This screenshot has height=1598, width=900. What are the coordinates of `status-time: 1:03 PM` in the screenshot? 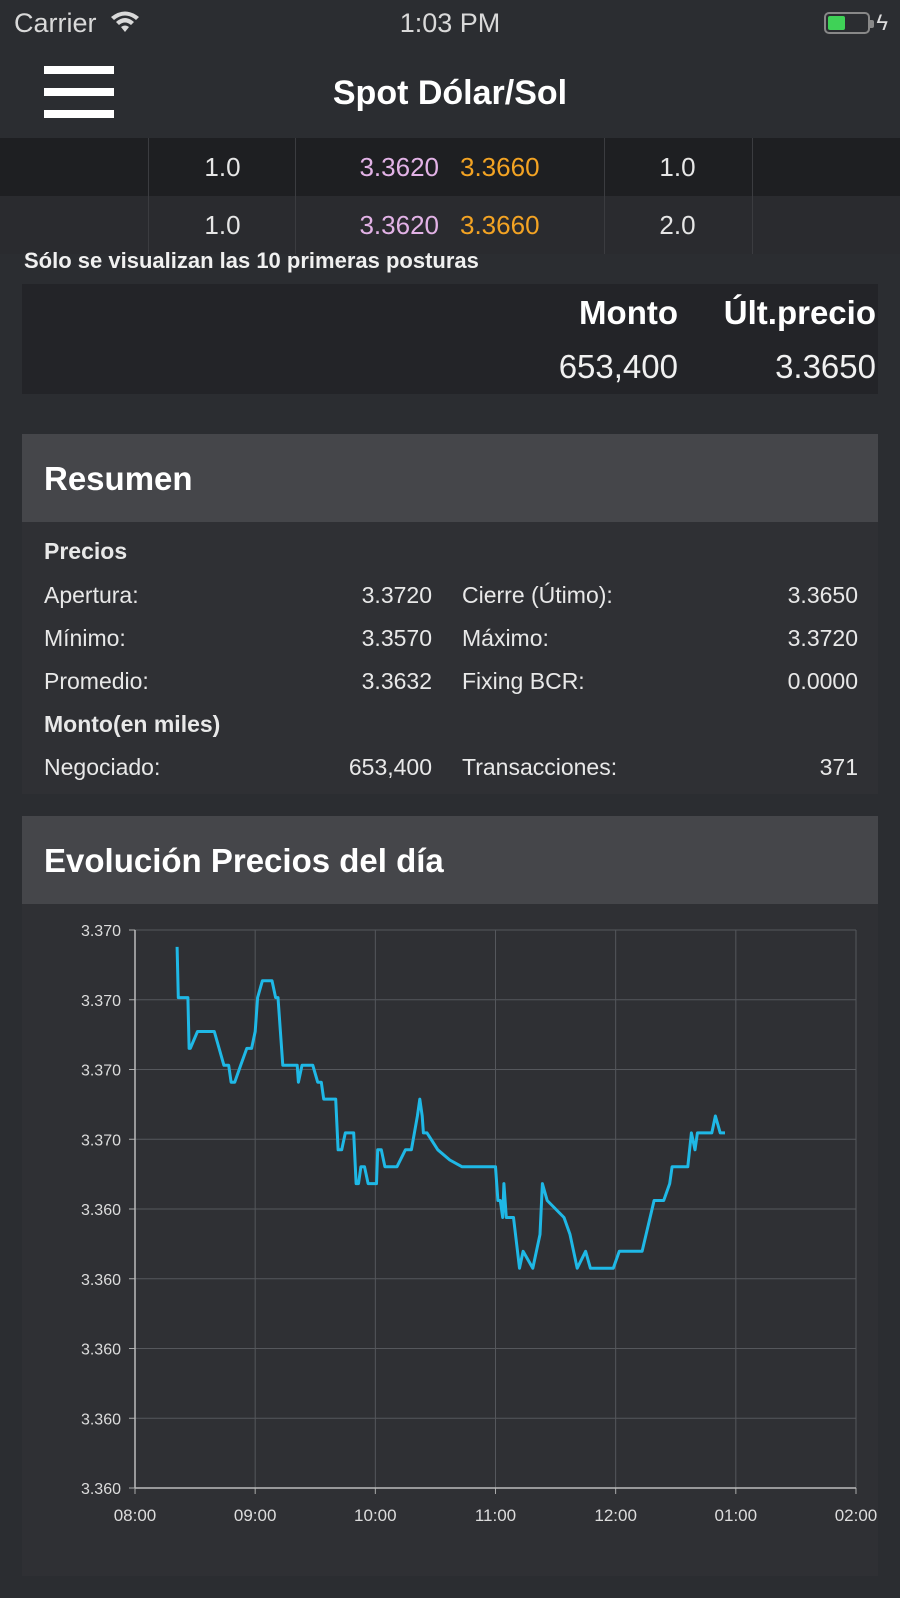 It's located at (450, 23).